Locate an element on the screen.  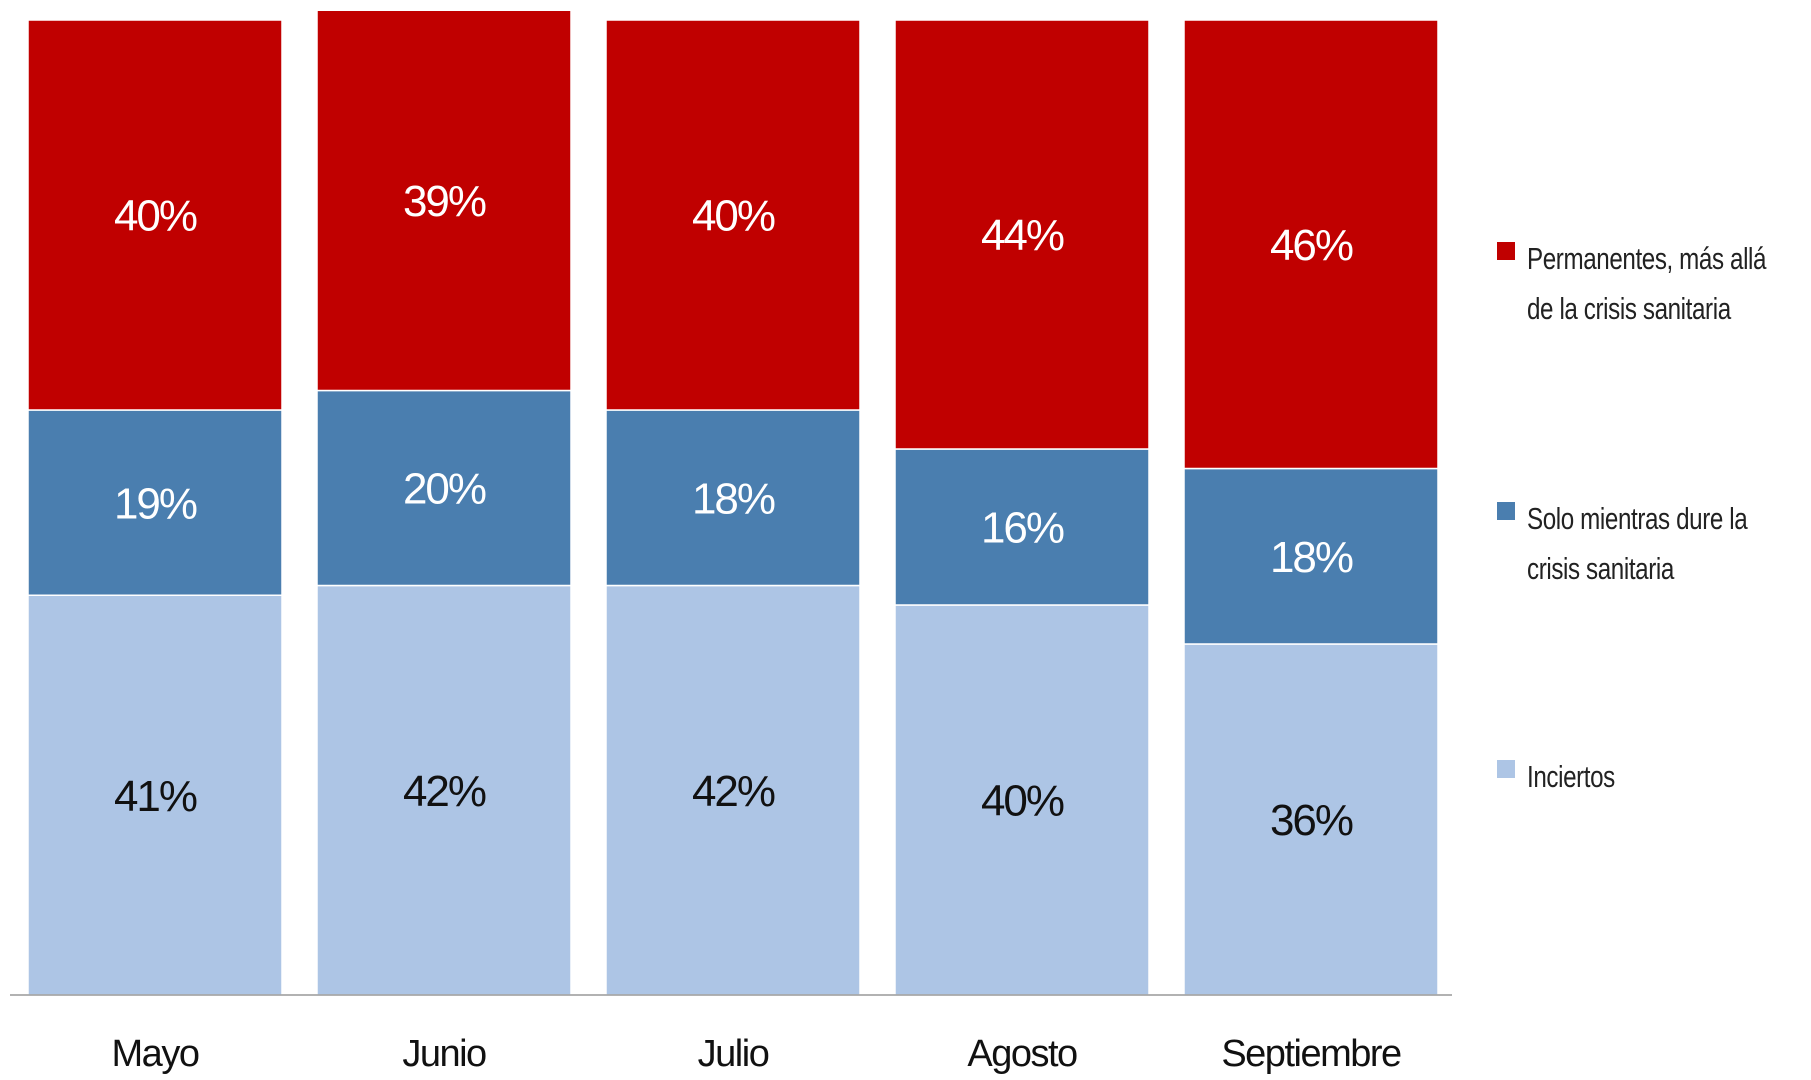
x-tick-label: Mayo is located at coordinates (155, 1054).